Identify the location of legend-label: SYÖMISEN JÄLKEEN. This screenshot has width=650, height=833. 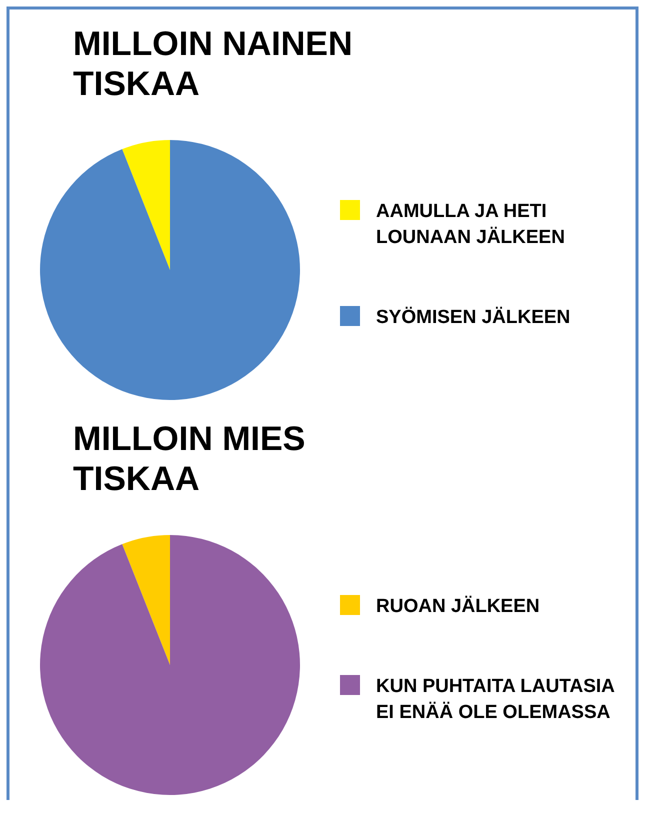
(473, 317).